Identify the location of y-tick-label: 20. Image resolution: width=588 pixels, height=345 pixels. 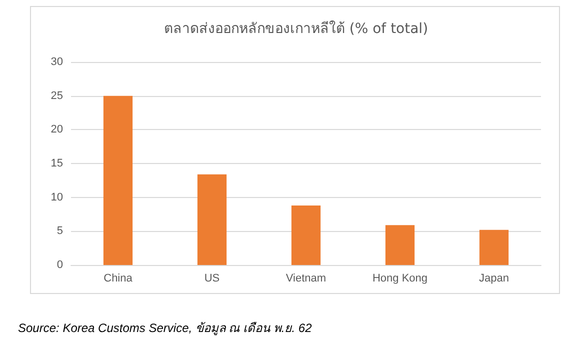
(56, 130).